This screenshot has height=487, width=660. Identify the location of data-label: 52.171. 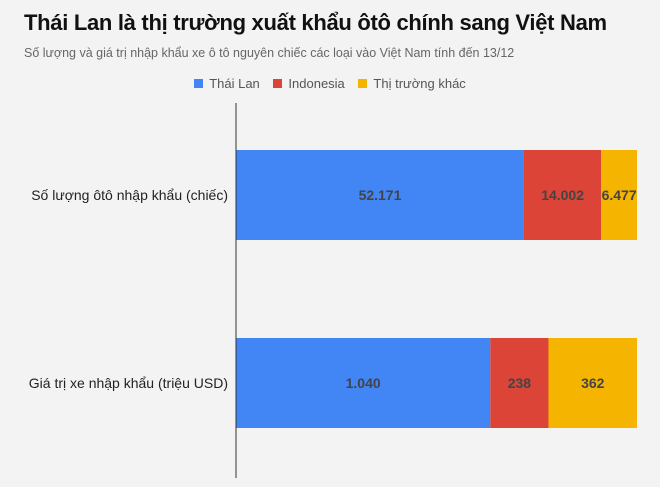
(380, 195).